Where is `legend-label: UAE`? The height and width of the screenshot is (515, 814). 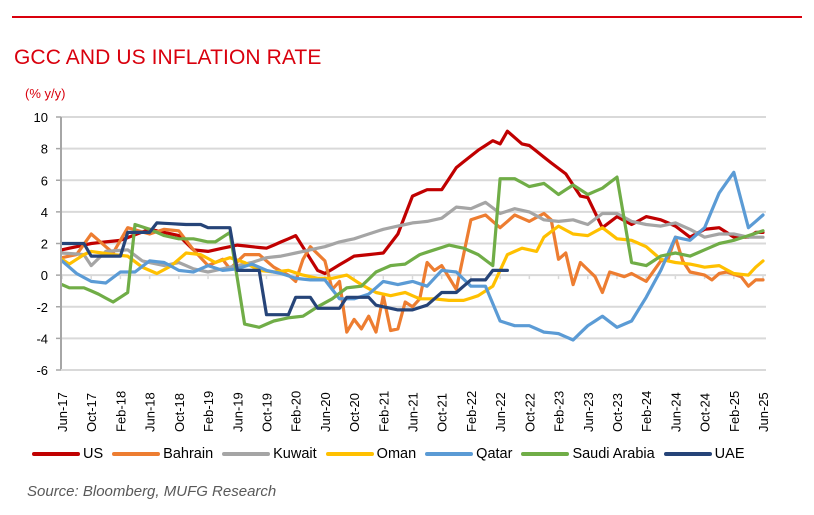 legend-label: UAE is located at coordinates (729, 454).